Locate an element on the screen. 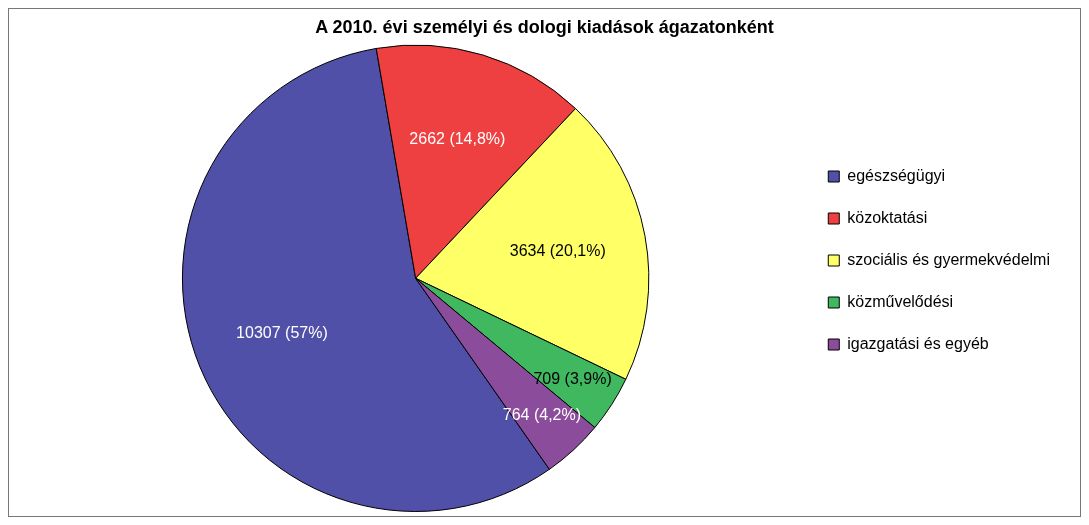 The width and height of the screenshot is (1089, 525). data-label: 10307 (57%) is located at coordinates (282, 332).